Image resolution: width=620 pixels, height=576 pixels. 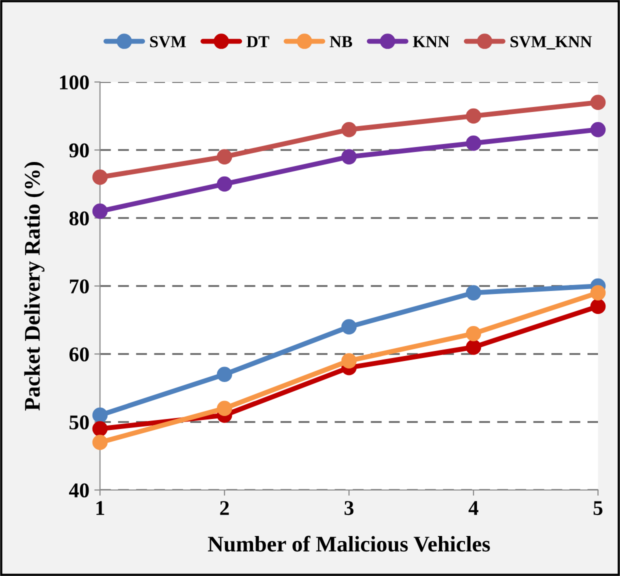 What do you see at coordinates (598, 508) in the screenshot?
I see `x-tick-label: 5` at bounding box center [598, 508].